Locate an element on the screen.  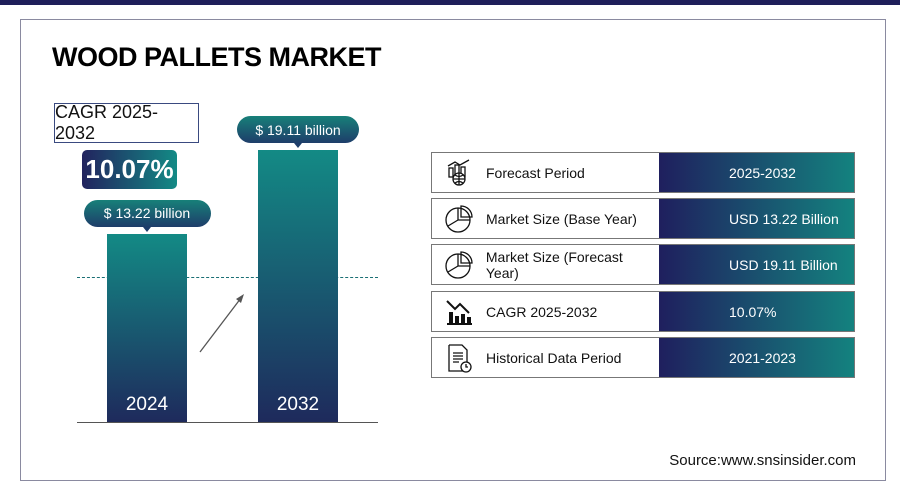
row-value: 10.07% is located at coordinates (756, 311).